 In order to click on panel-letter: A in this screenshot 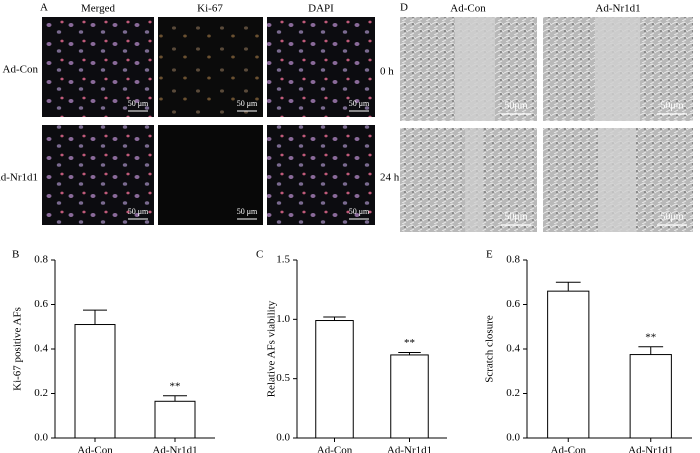, I will do `click(44, 8)`.